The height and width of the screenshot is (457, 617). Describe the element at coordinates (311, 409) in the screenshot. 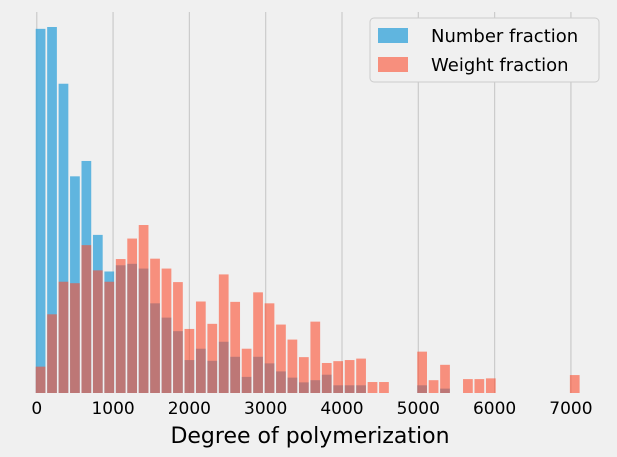

I see `x-axis-ticks: 0 1000 2000 3000 4000 5000 6000 7000` at that location.